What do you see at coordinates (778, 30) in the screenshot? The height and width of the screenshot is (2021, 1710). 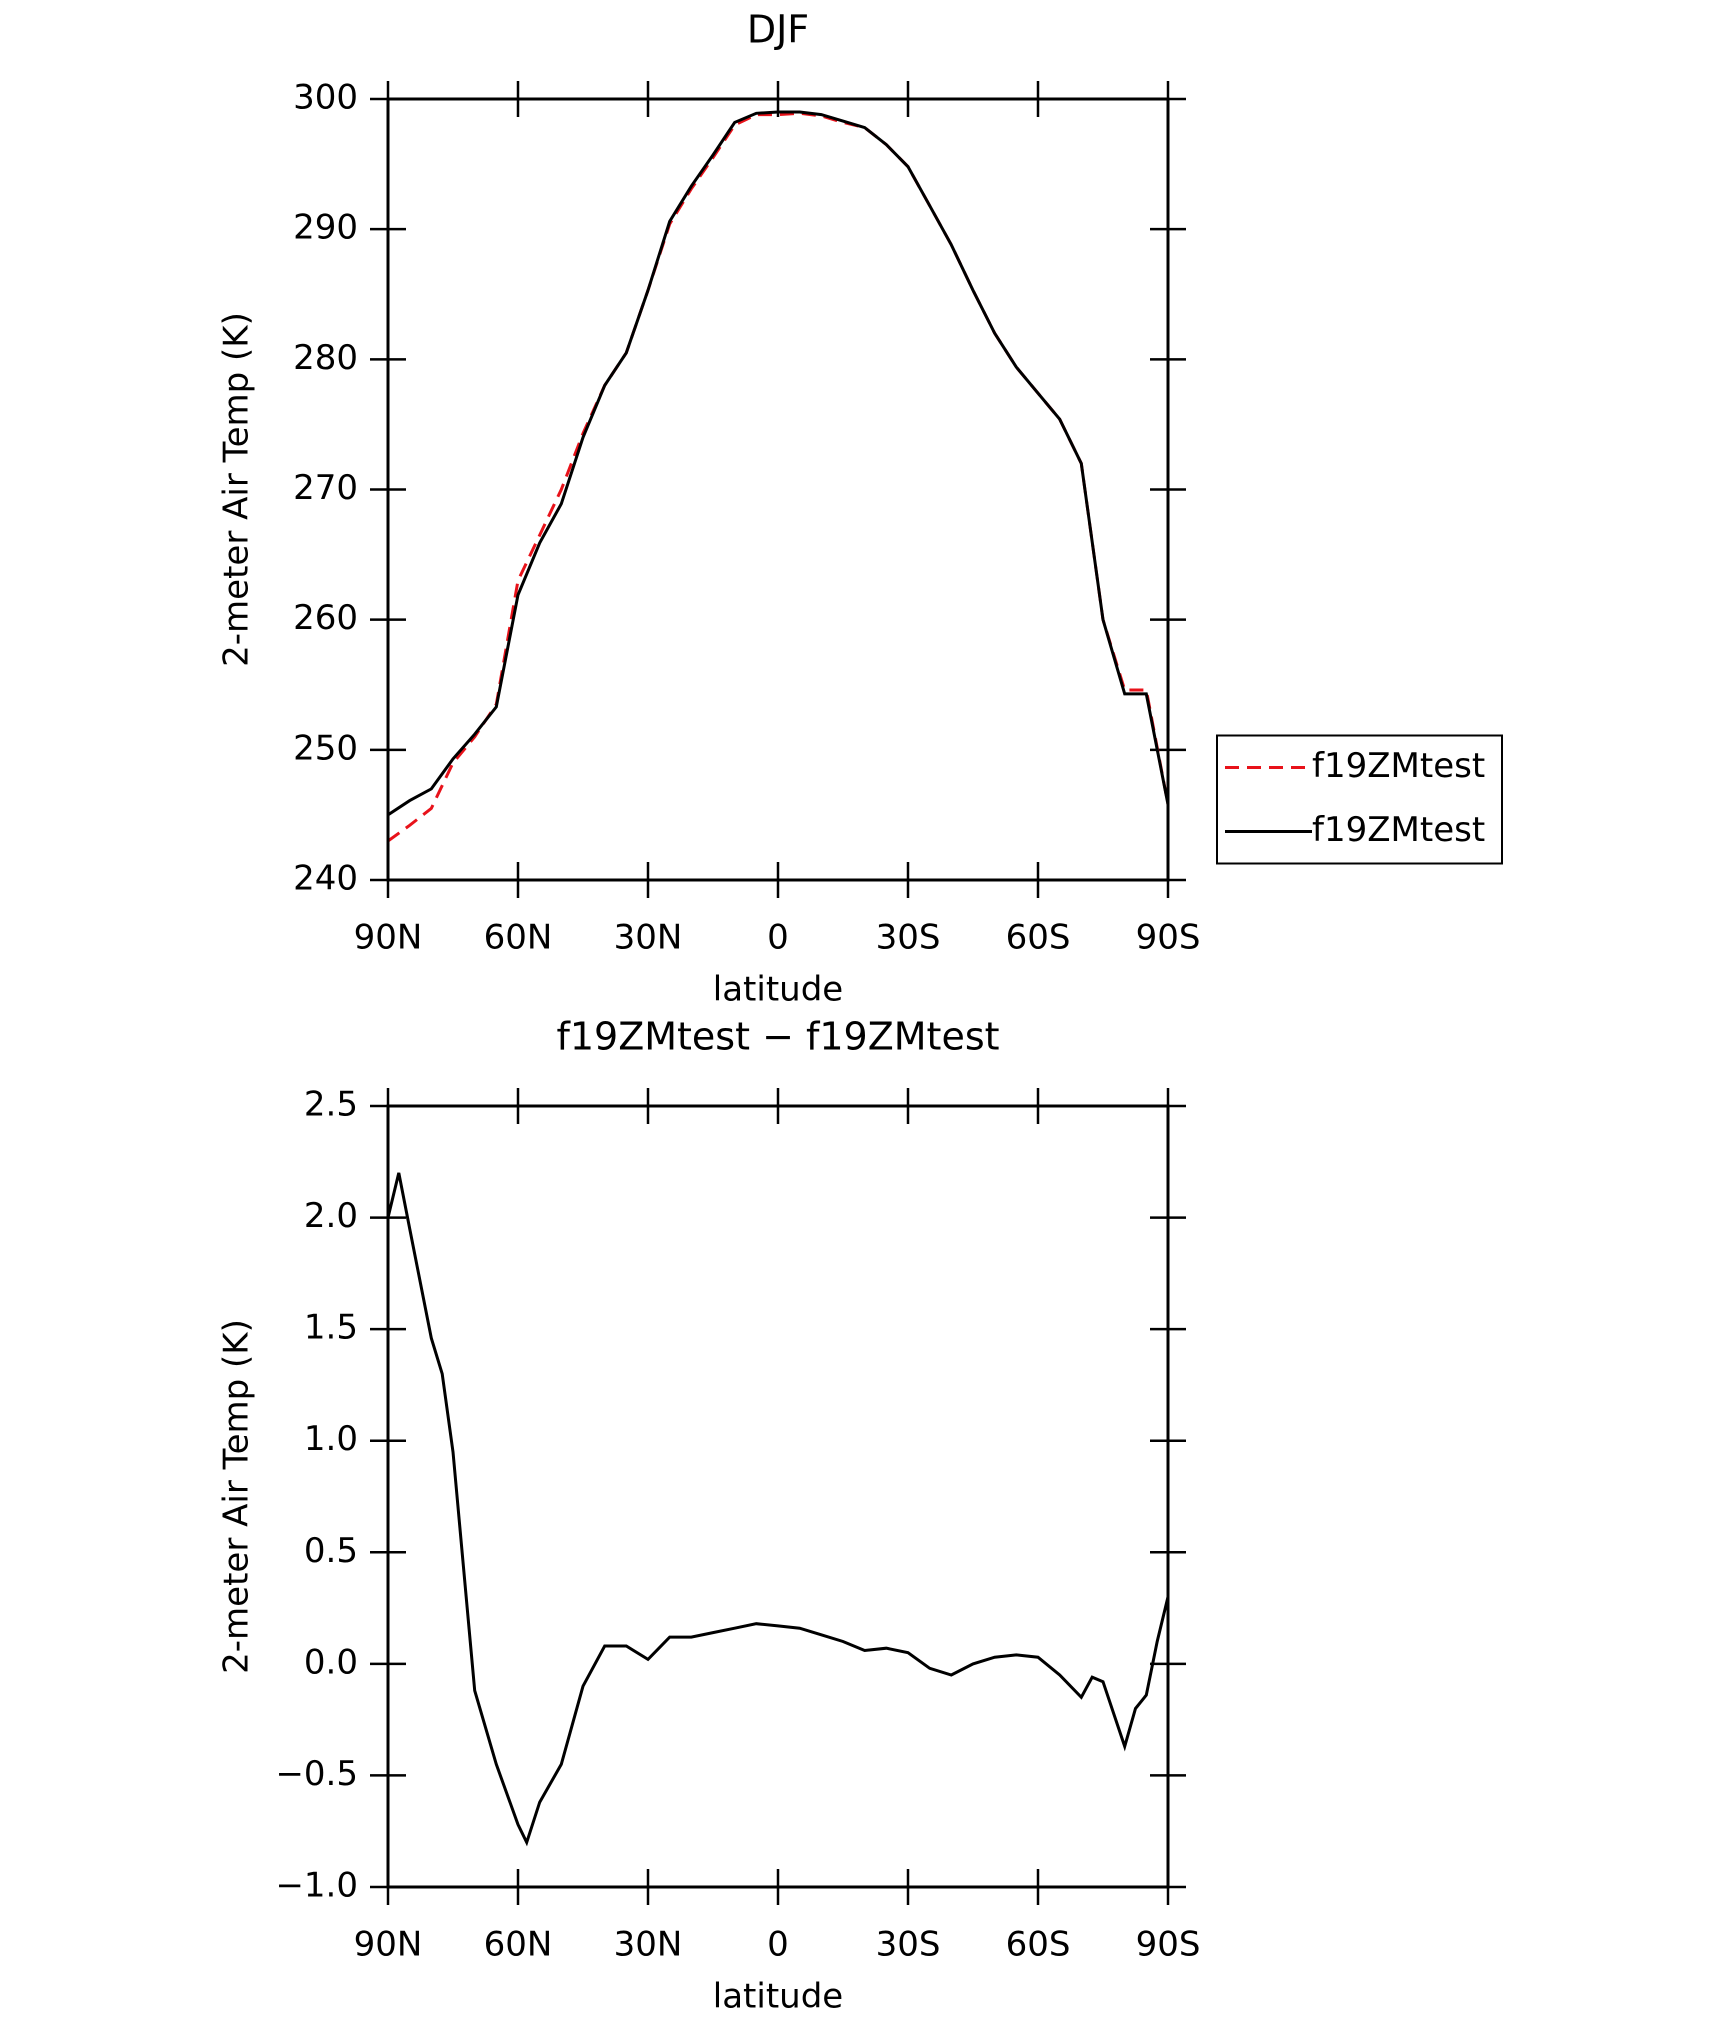 I see `chart-title: DJF` at bounding box center [778, 30].